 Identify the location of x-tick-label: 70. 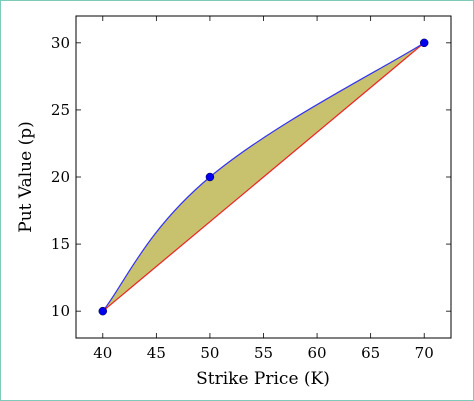
(424, 353).